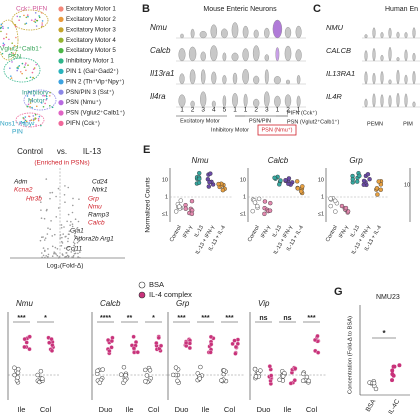 The height and width of the screenshot is (420, 420). I want to click on legend-label: IL-4 complex, so click(170, 294).